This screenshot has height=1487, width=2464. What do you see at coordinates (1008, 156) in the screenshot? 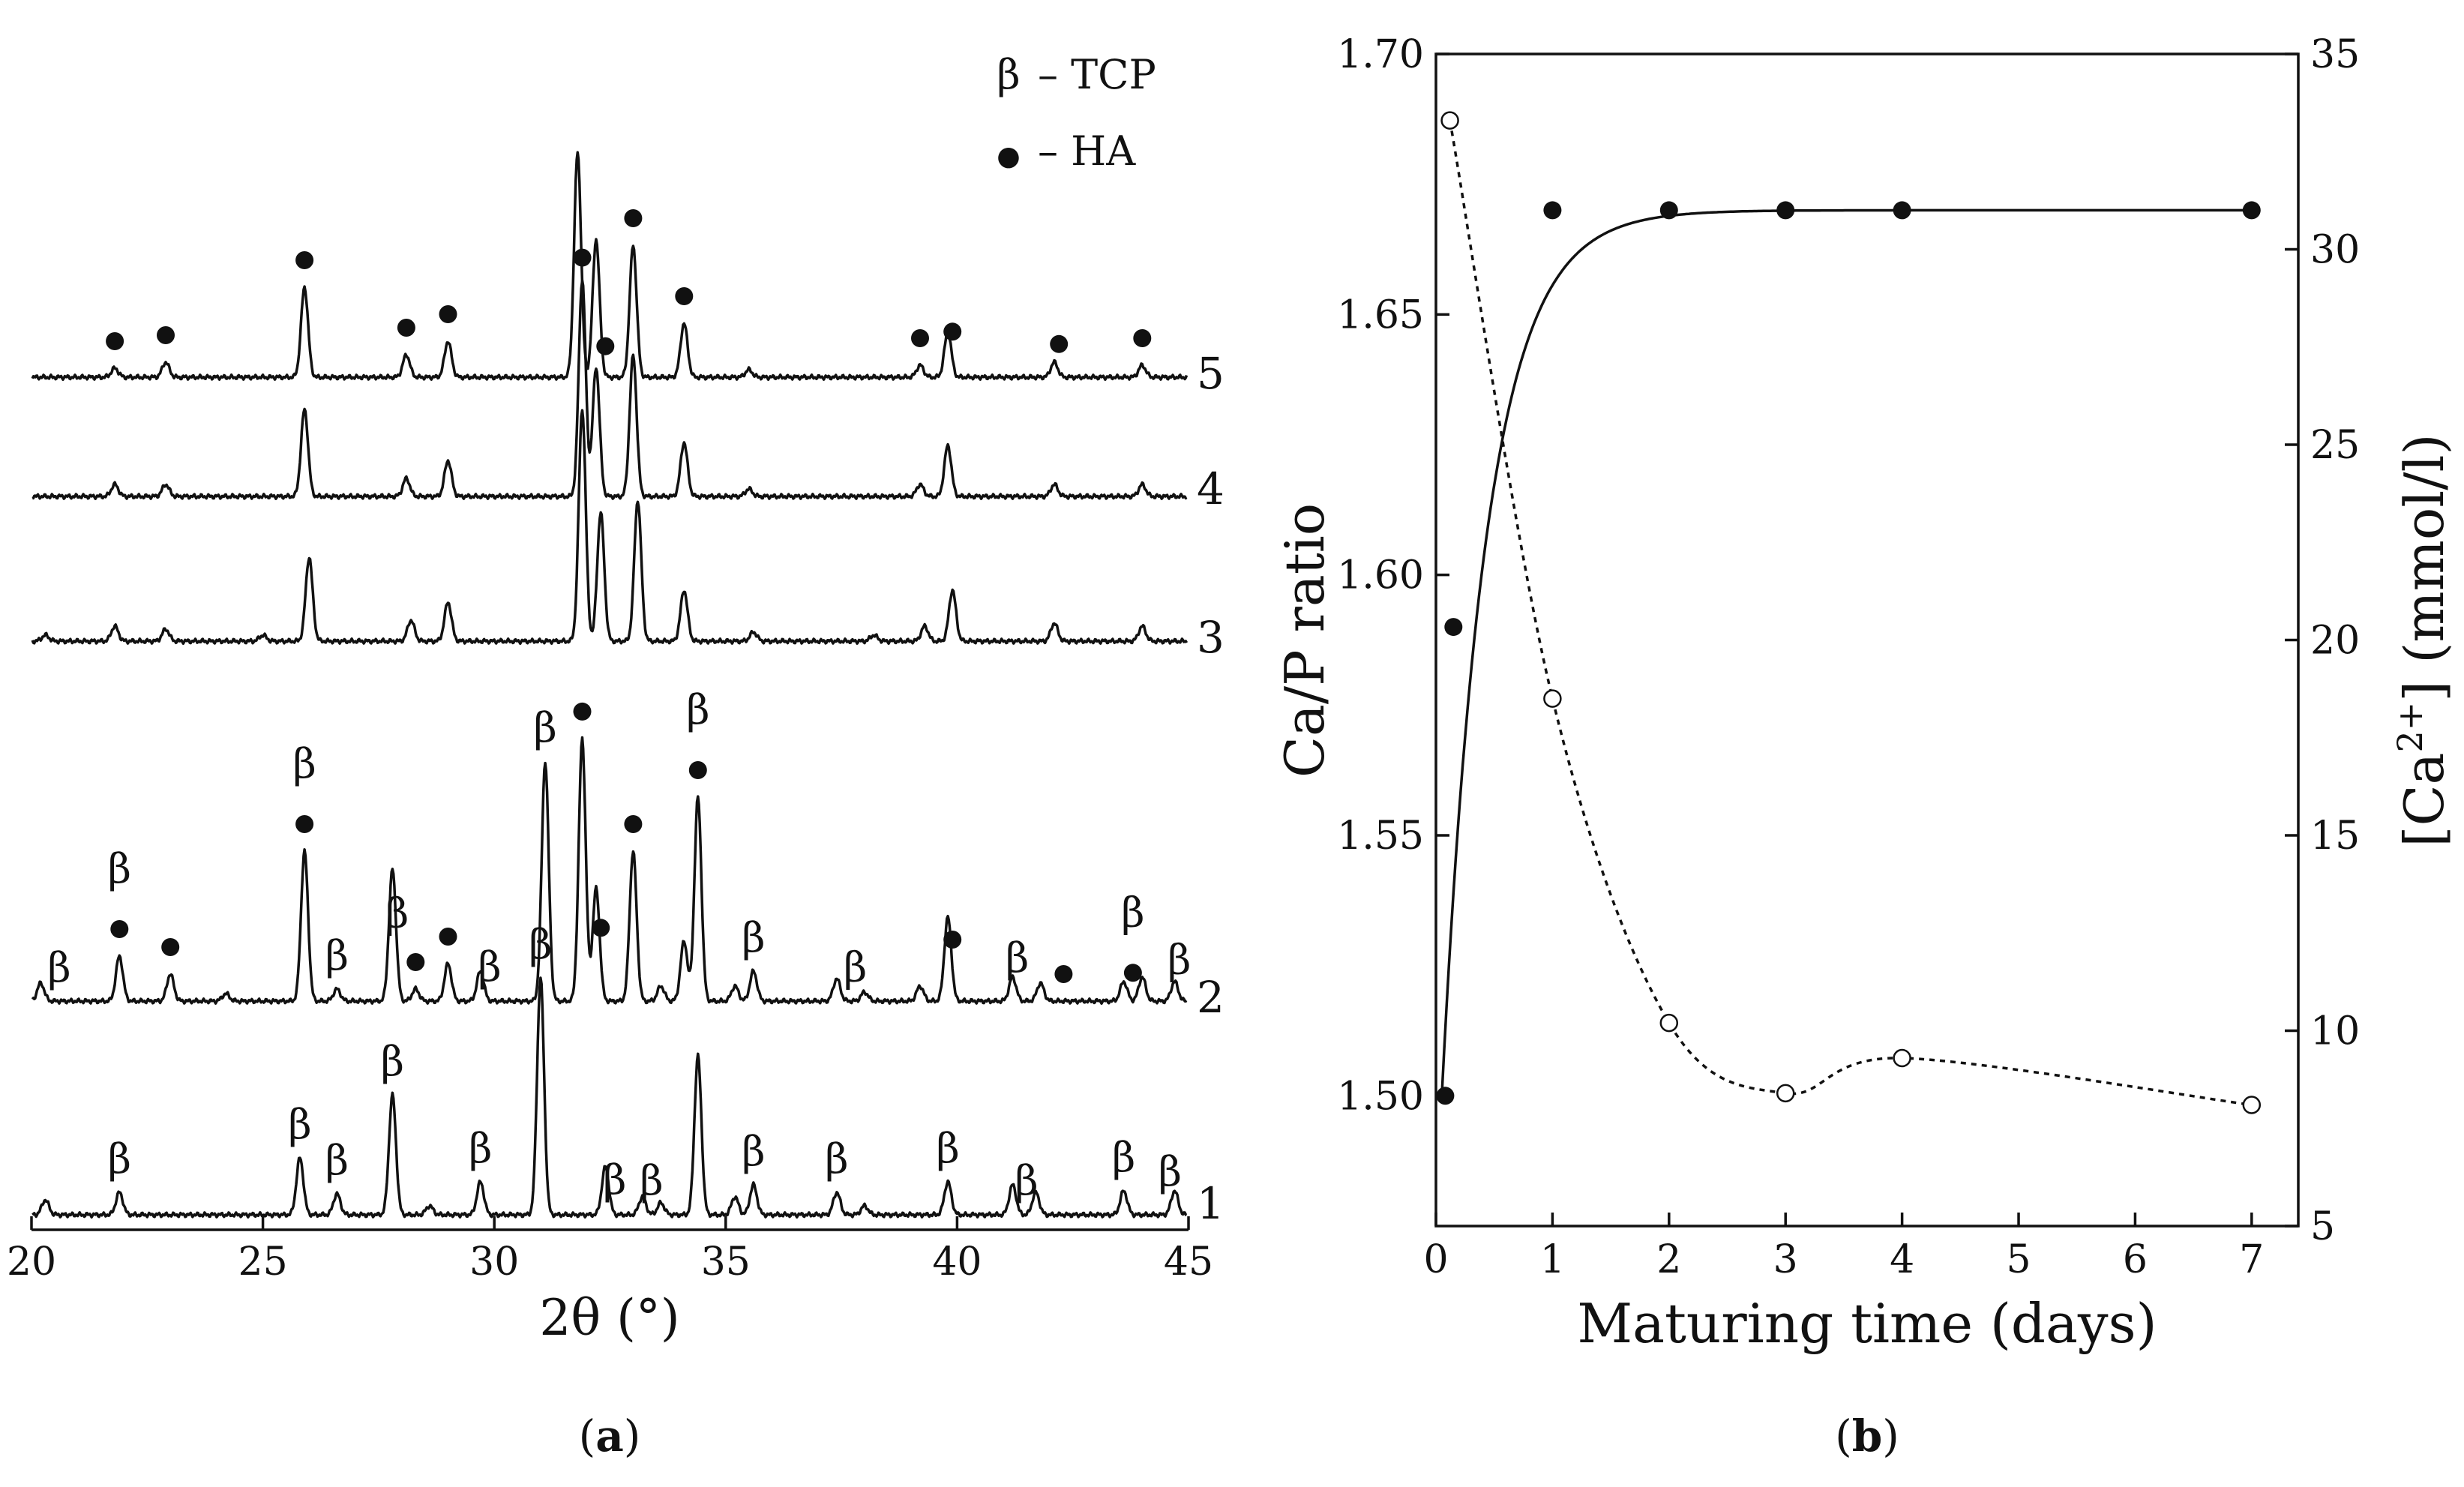
I see `legend-ha-symbol: ●` at bounding box center [1008, 156].